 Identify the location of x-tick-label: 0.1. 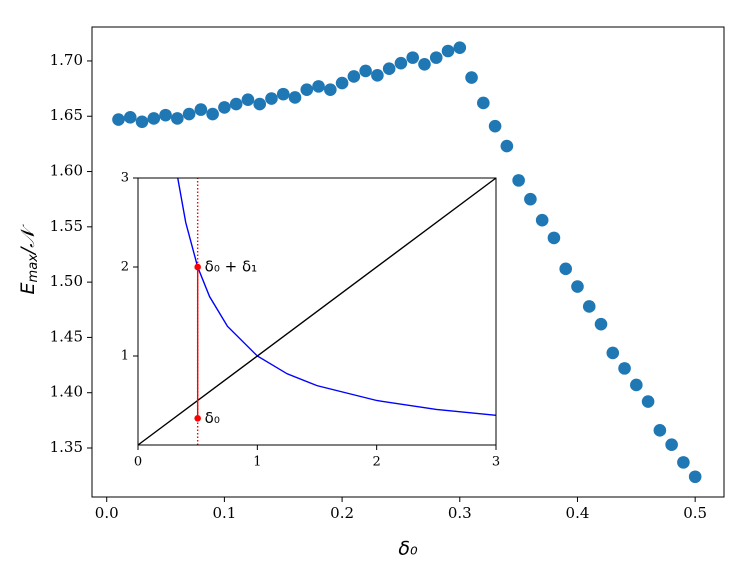
(224, 513).